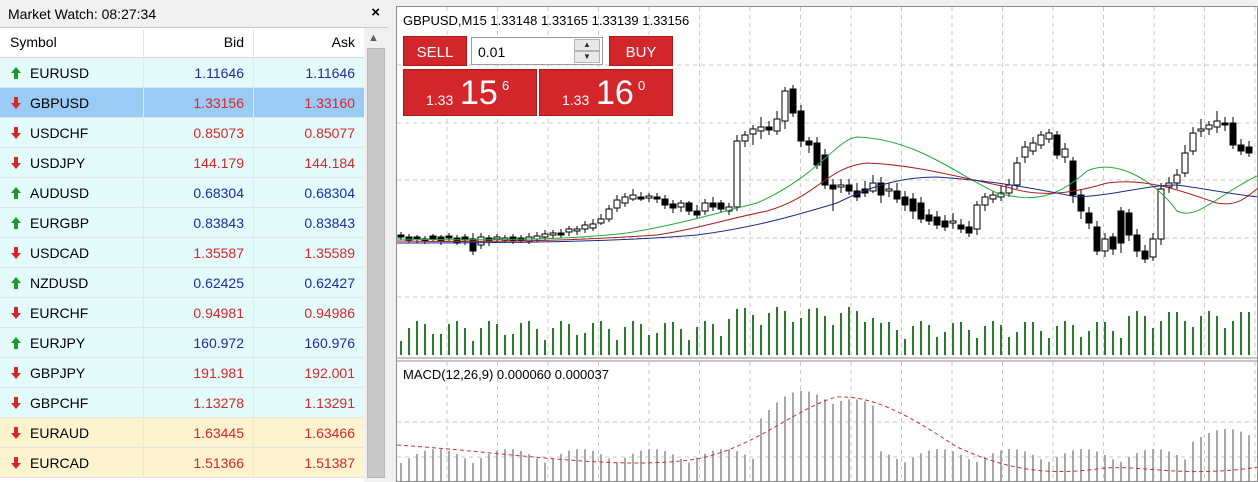 This screenshot has width=1258, height=482. I want to click on ask-price: 1.35589, so click(329, 253).